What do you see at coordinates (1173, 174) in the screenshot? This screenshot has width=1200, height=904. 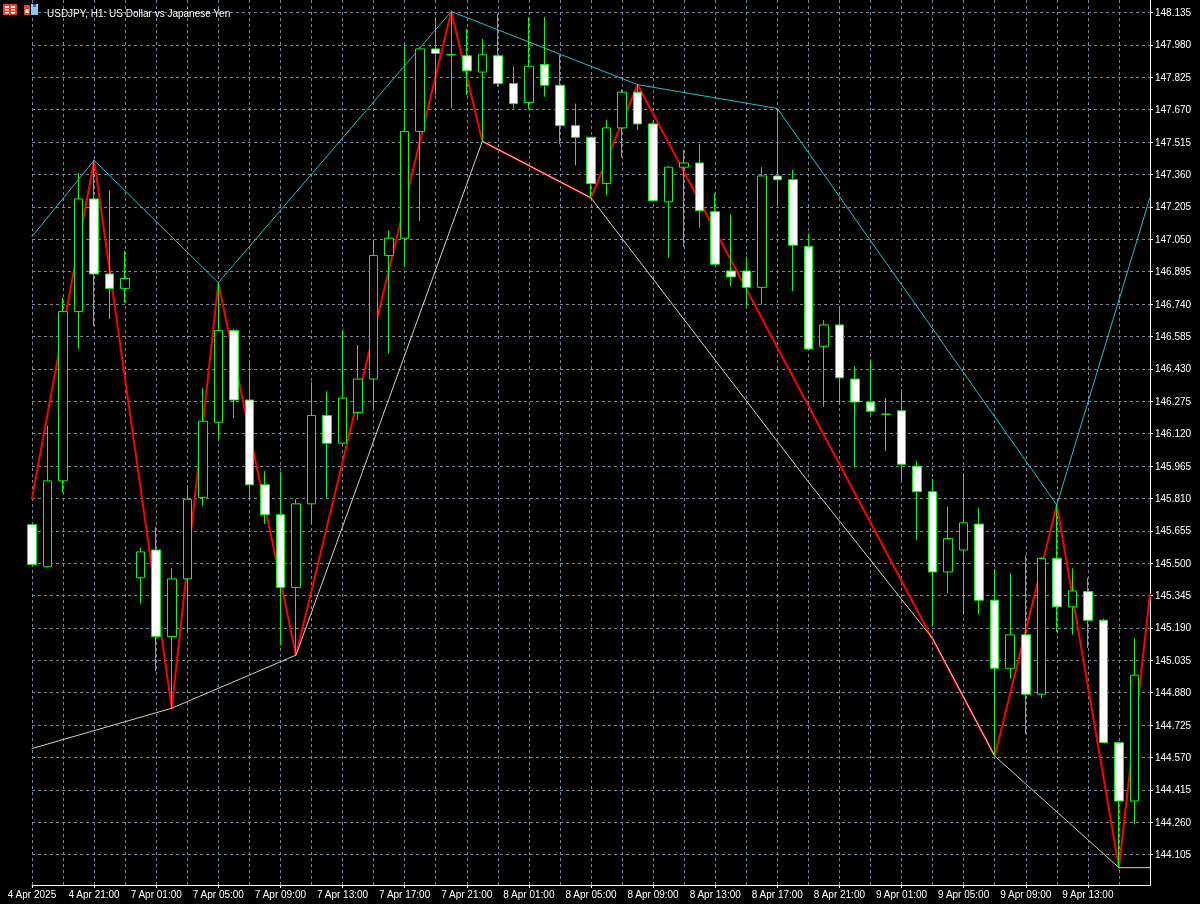 I see `y-tick-label: 147.360` at bounding box center [1173, 174].